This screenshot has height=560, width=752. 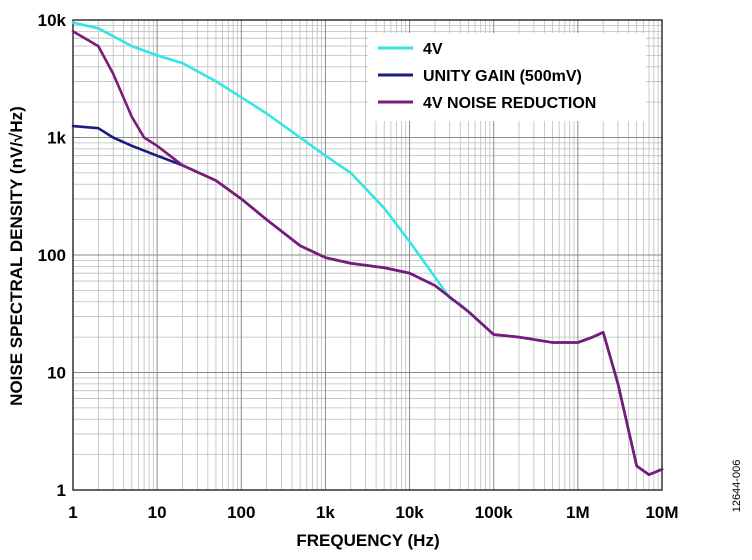 What do you see at coordinates (433, 49) in the screenshot?
I see `legend-label-4v: 4V` at bounding box center [433, 49].